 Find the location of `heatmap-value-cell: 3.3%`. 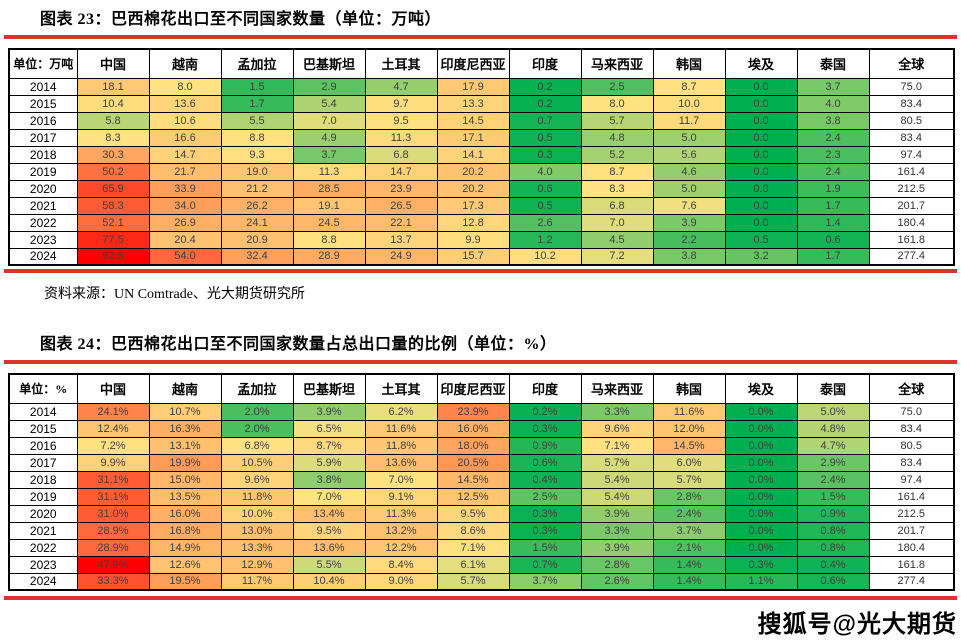

heatmap-value-cell: 3.3% is located at coordinates (617, 411).